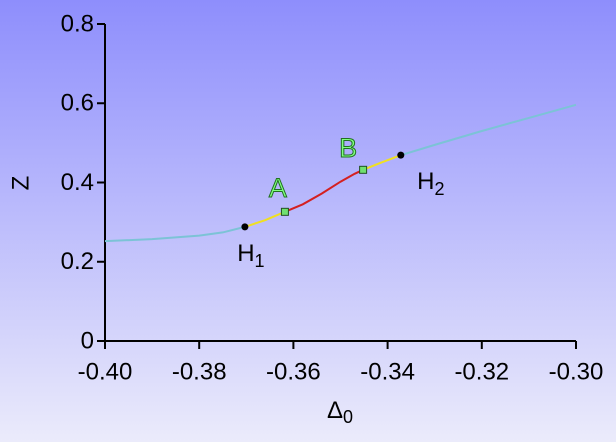  I want to click on marker-label: H2, so click(430, 184).